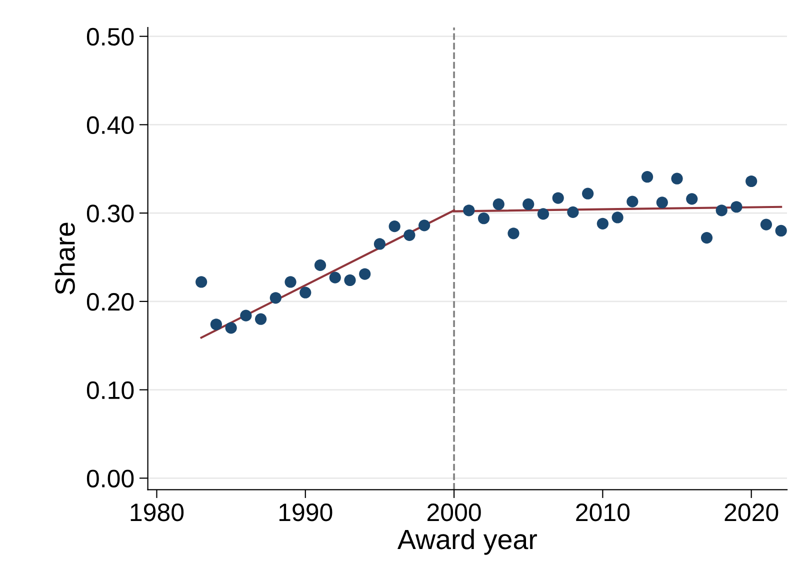 The width and height of the screenshot is (799, 585). I want to click on y-tick-label: 0.50, so click(110, 37).